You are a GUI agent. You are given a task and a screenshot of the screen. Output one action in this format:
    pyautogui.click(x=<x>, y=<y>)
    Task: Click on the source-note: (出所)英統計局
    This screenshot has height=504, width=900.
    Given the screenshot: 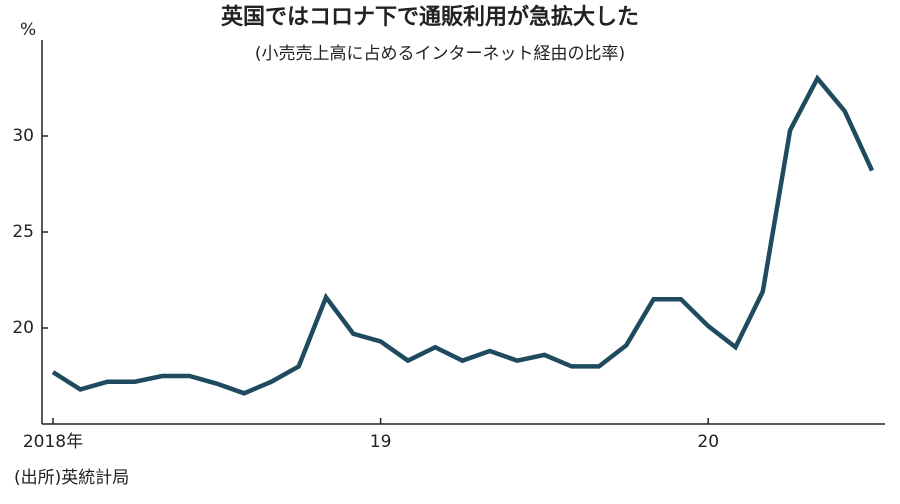 What is the action you would take?
    pyautogui.click(x=71, y=478)
    